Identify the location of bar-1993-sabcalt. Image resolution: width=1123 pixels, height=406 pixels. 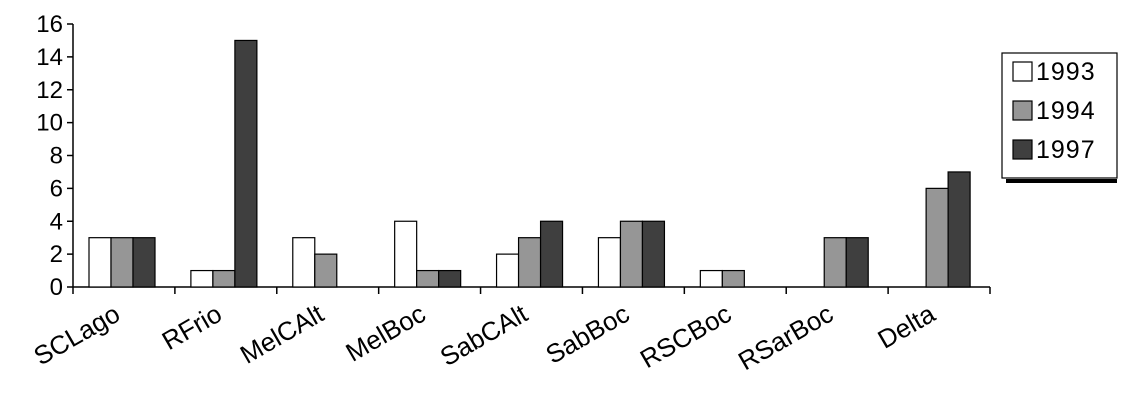
(507, 270).